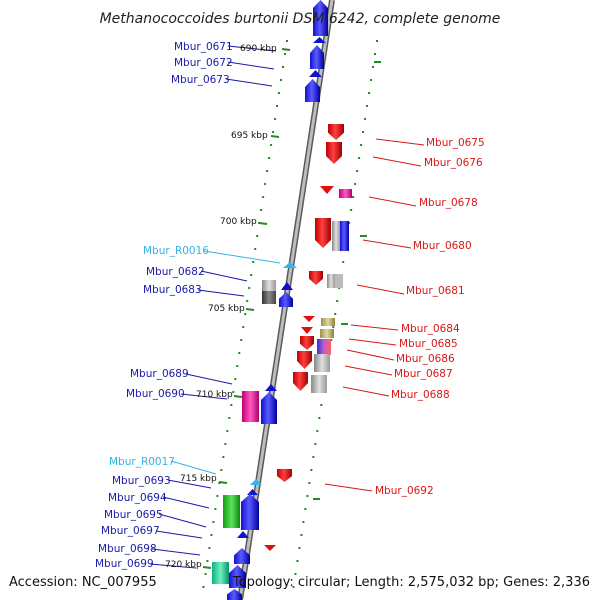 The image size is (600, 600). What do you see at coordinates (172, 290) in the screenshot?
I see `gene-label-mbur-0683: Mbur_0683` at bounding box center [172, 290].